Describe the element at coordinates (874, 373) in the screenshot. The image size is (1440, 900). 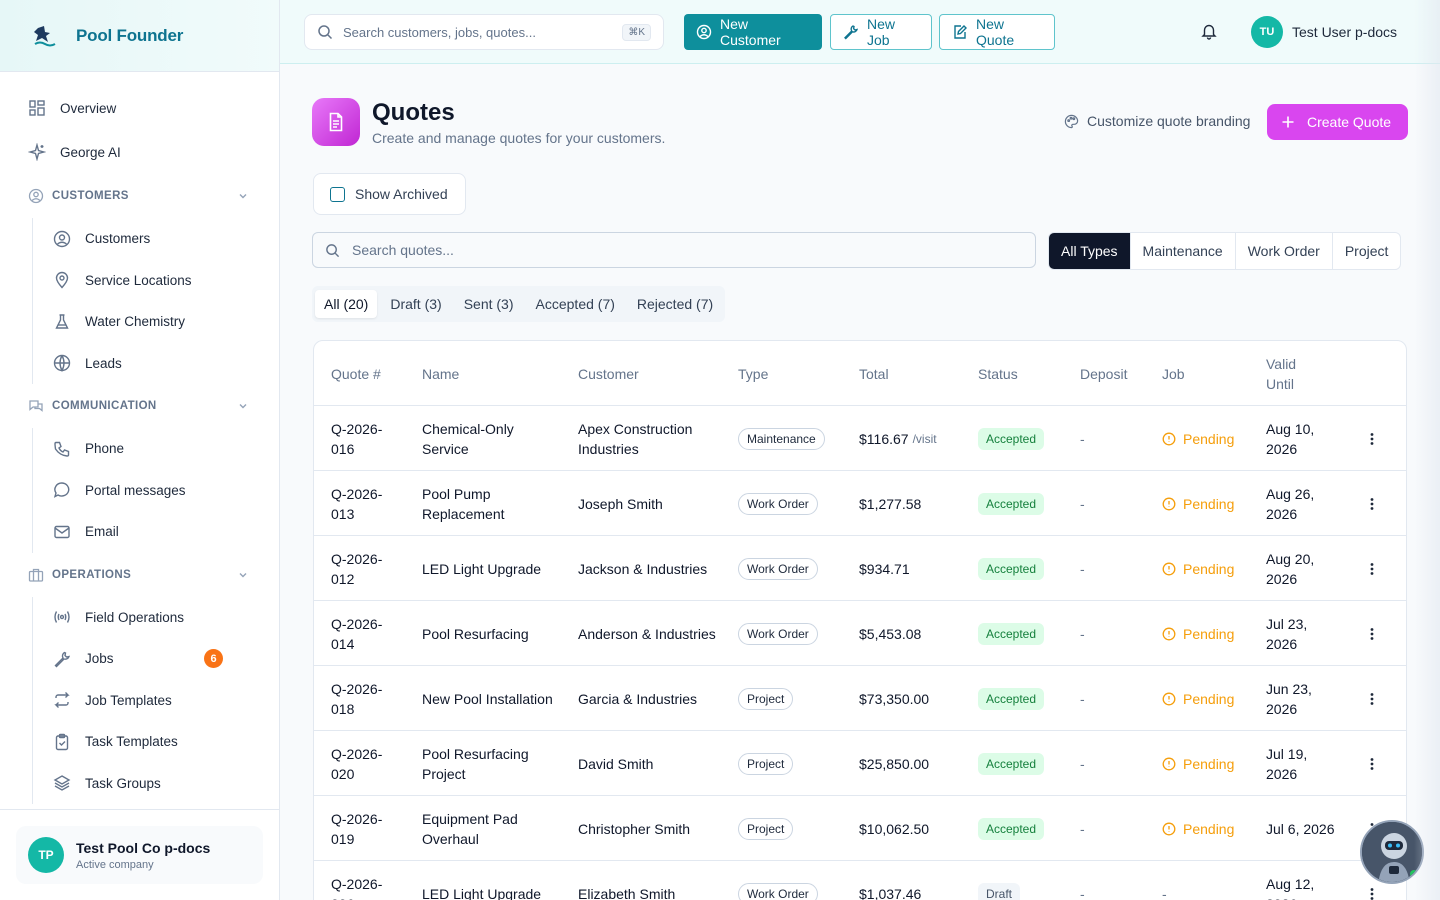
I see `column-header-total: Total` at that location.